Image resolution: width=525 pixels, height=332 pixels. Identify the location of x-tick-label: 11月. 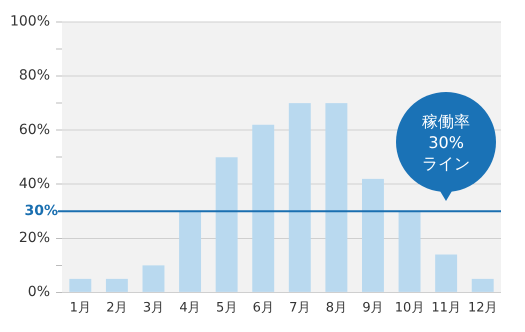
(446, 308).